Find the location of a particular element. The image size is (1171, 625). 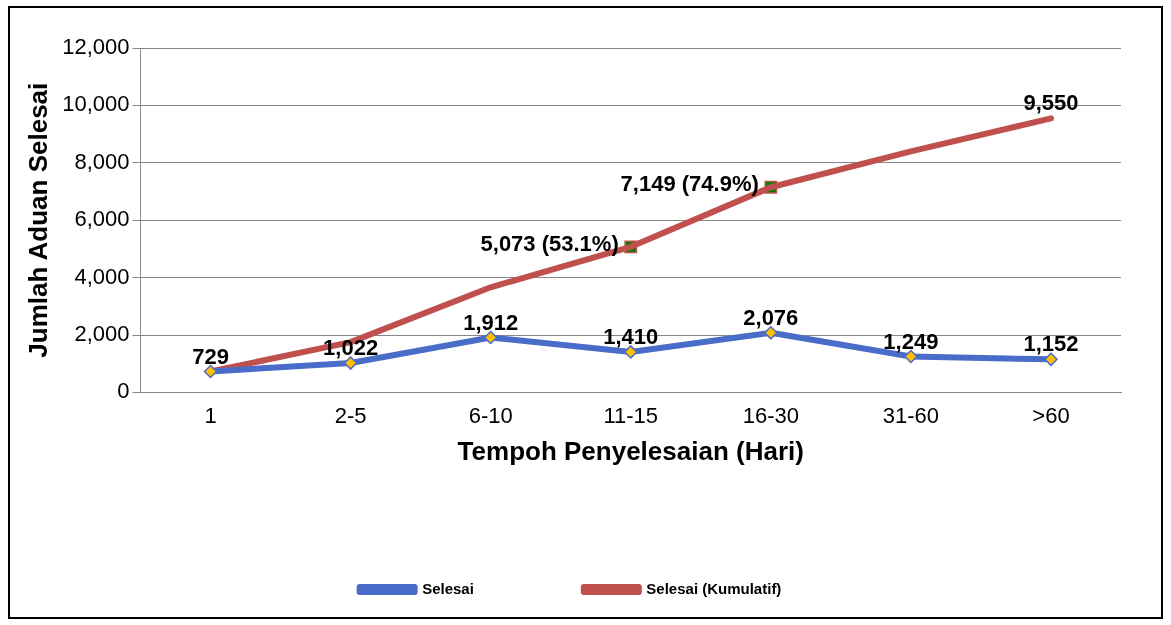

x-tick-label: 31-60 is located at coordinates (911, 415).